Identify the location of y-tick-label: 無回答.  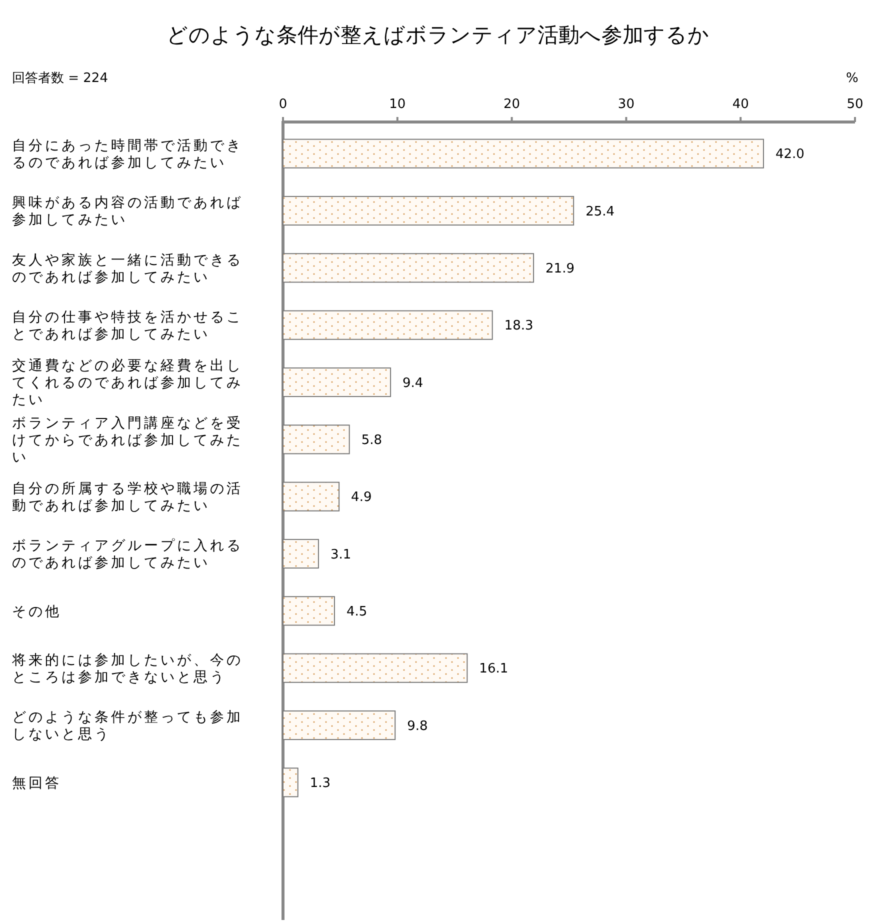
(37, 783).